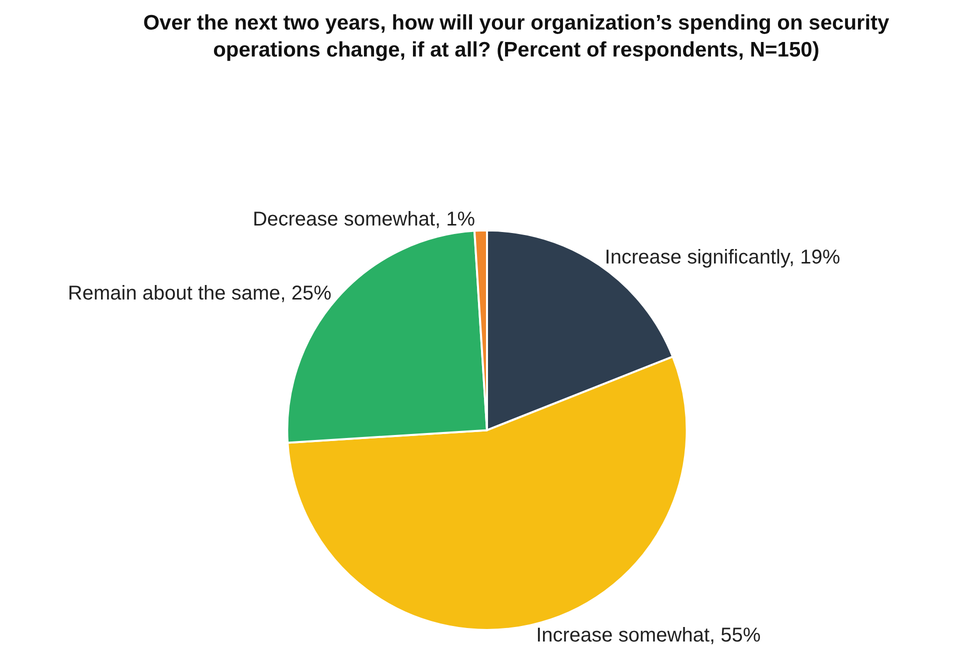 The image size is (974, 650). Describe the element at coordinates (364, 219) in the screenshot. I see `slice-label: Decrease somewhat, 1%` at that location.